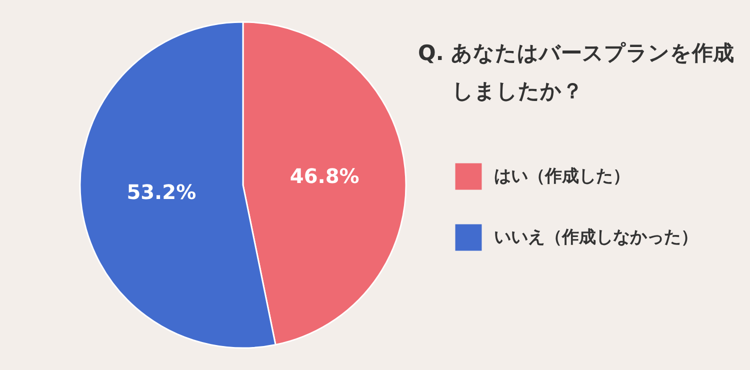  What do you see at coordinates (161, 192) in the screenshot?
I see `data-label: 53.2%` at bounding box center [161, 192].